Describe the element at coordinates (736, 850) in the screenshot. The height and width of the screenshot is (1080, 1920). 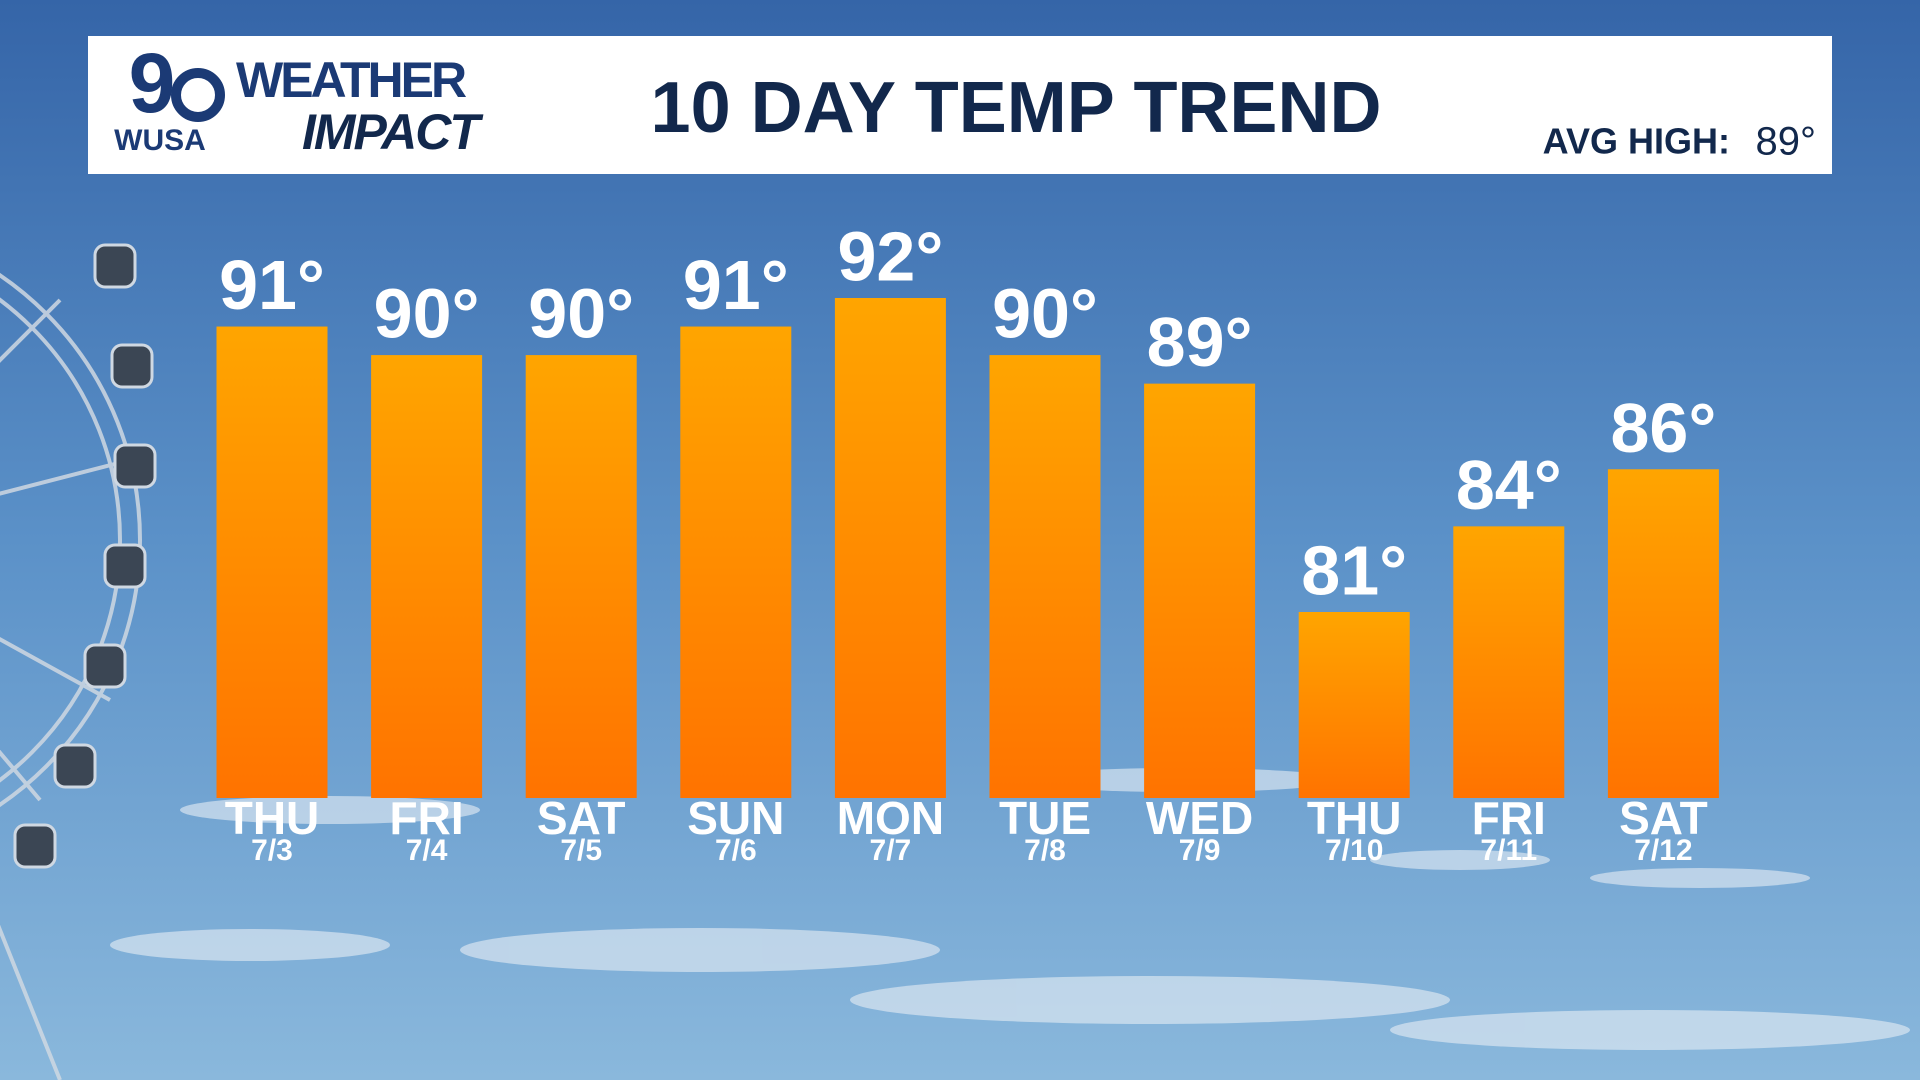
I see `date-label: 7/6` at that location.